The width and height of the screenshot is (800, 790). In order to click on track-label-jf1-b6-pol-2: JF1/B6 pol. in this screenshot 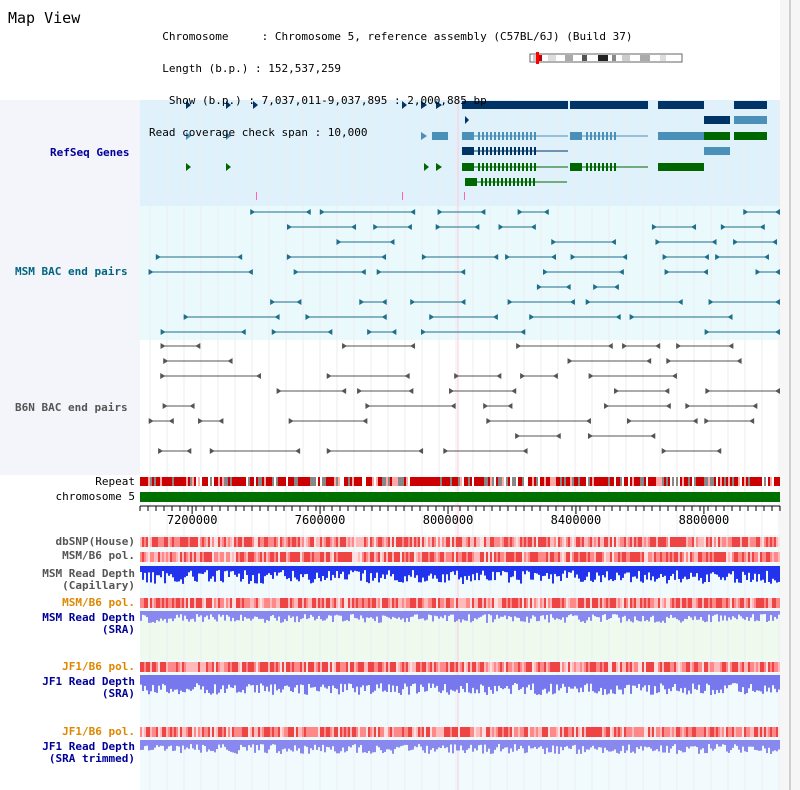, I will do `click(98, 731)`.